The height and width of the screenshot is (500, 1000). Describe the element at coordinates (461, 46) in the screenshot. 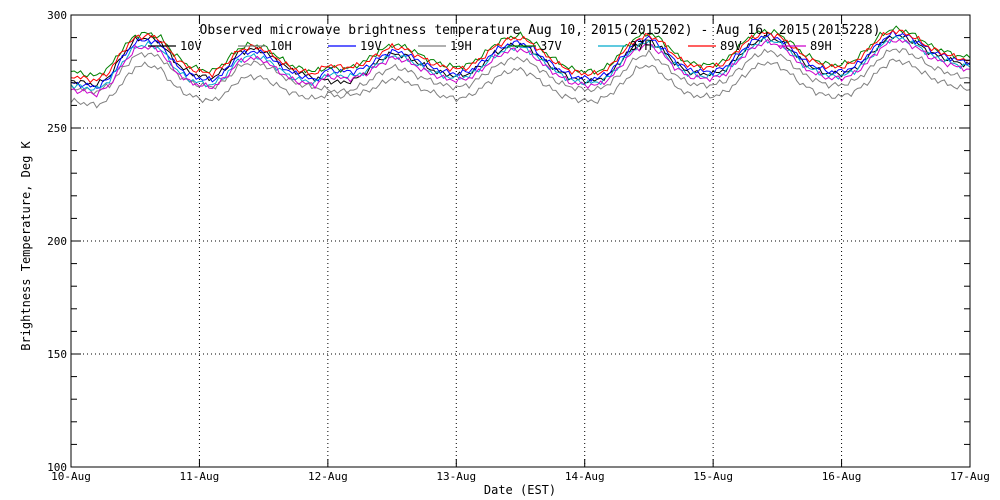

I see `legend-label: 19H` at that location.